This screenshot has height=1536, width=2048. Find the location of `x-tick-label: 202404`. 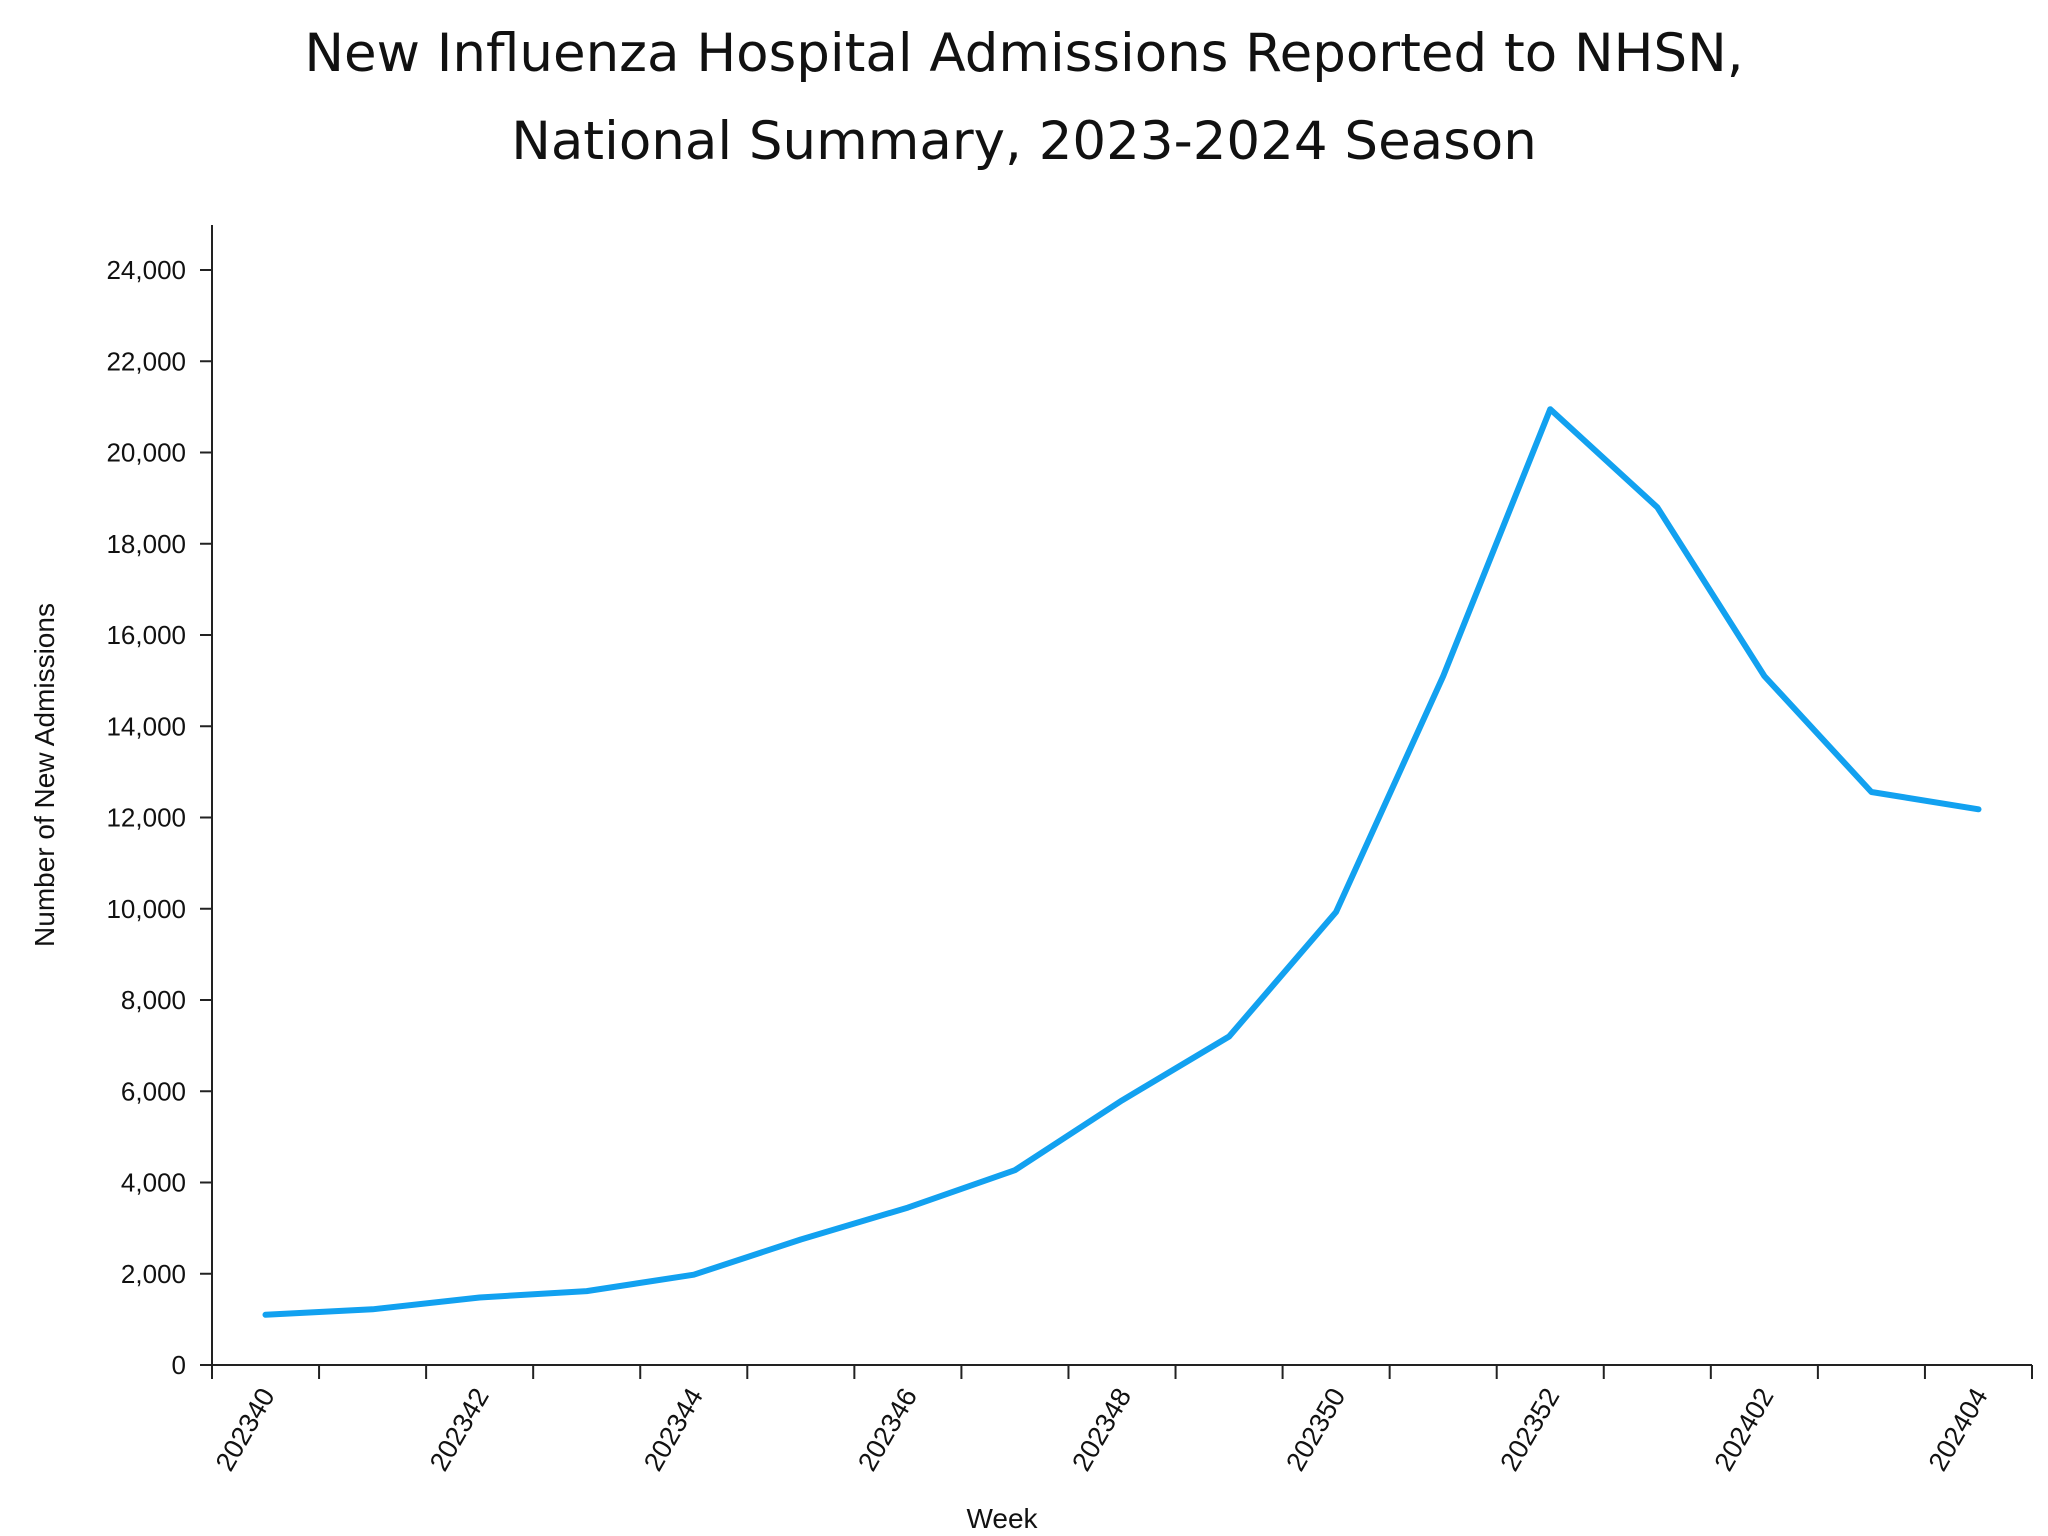

x-tick-label: 202404 is located at coordinates (1958, 1429).